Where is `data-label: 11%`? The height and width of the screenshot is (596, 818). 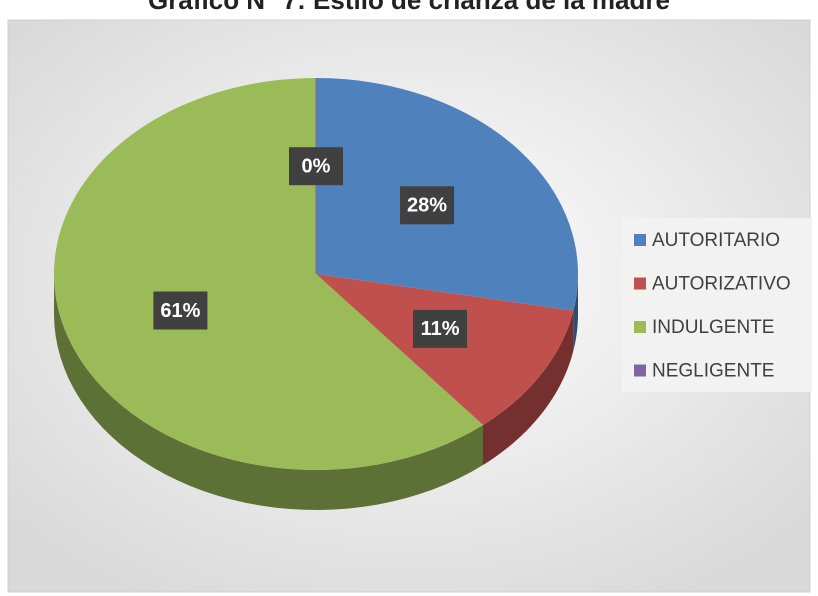
data-label: 11% is located at coordinates (440, 329).